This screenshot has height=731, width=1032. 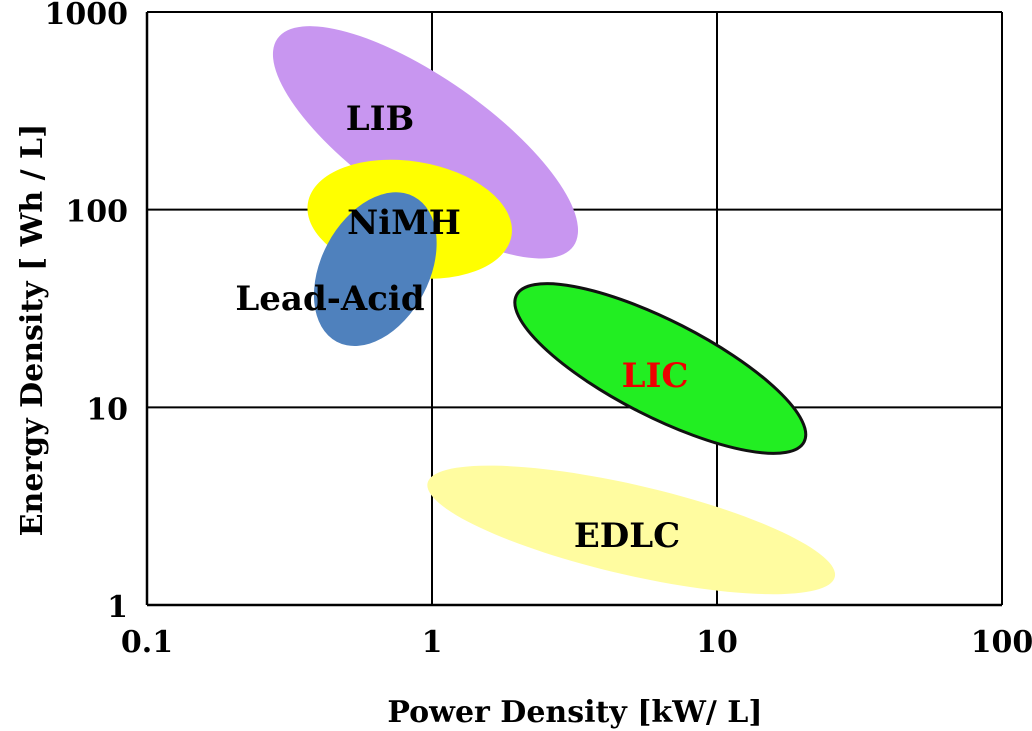 I want to click on x-tick-label-100: 100, so click(x=1001, y=642).